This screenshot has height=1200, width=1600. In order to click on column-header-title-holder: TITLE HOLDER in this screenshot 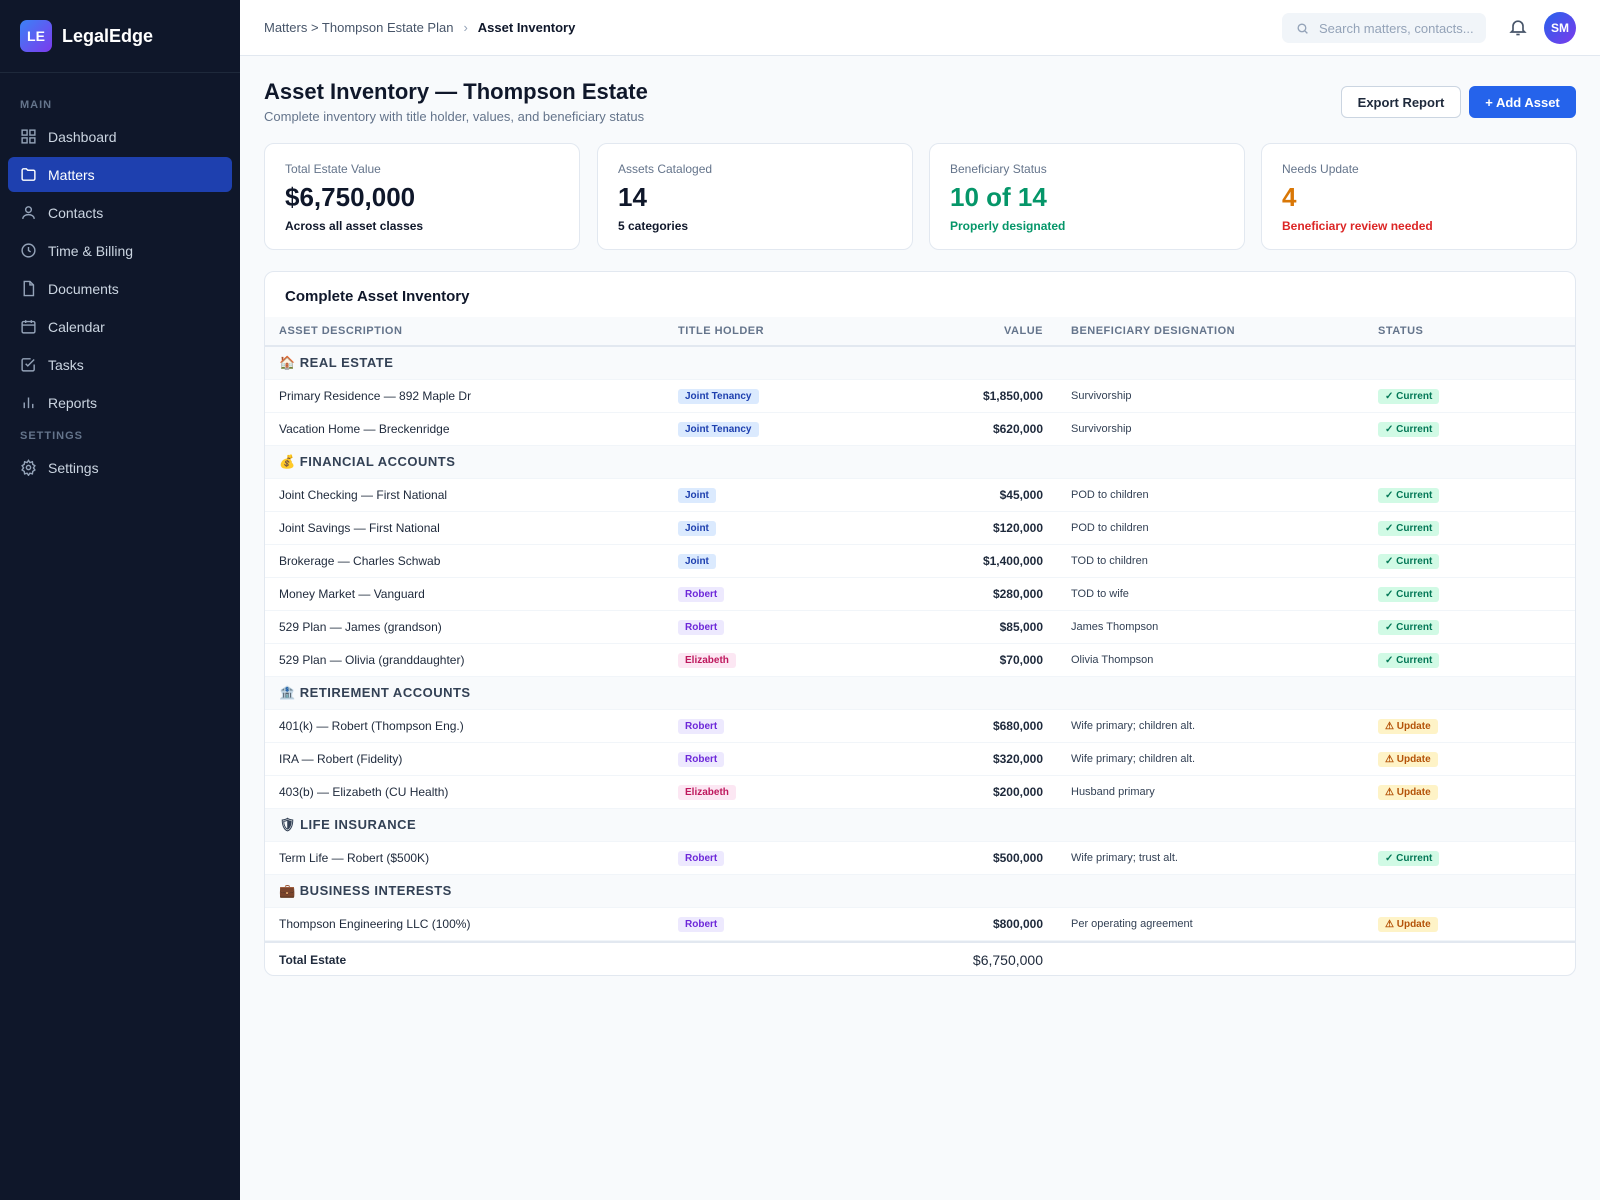, I will do `click(721, 331)`.